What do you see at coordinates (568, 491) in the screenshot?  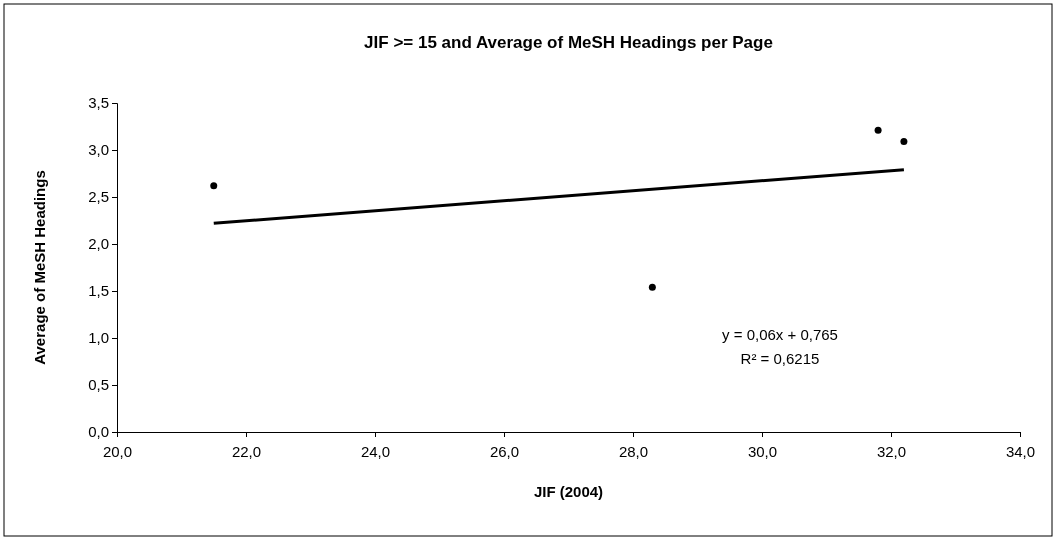 I see `x-axis-title: JIF (2004)` at bounding box center [568, 491].